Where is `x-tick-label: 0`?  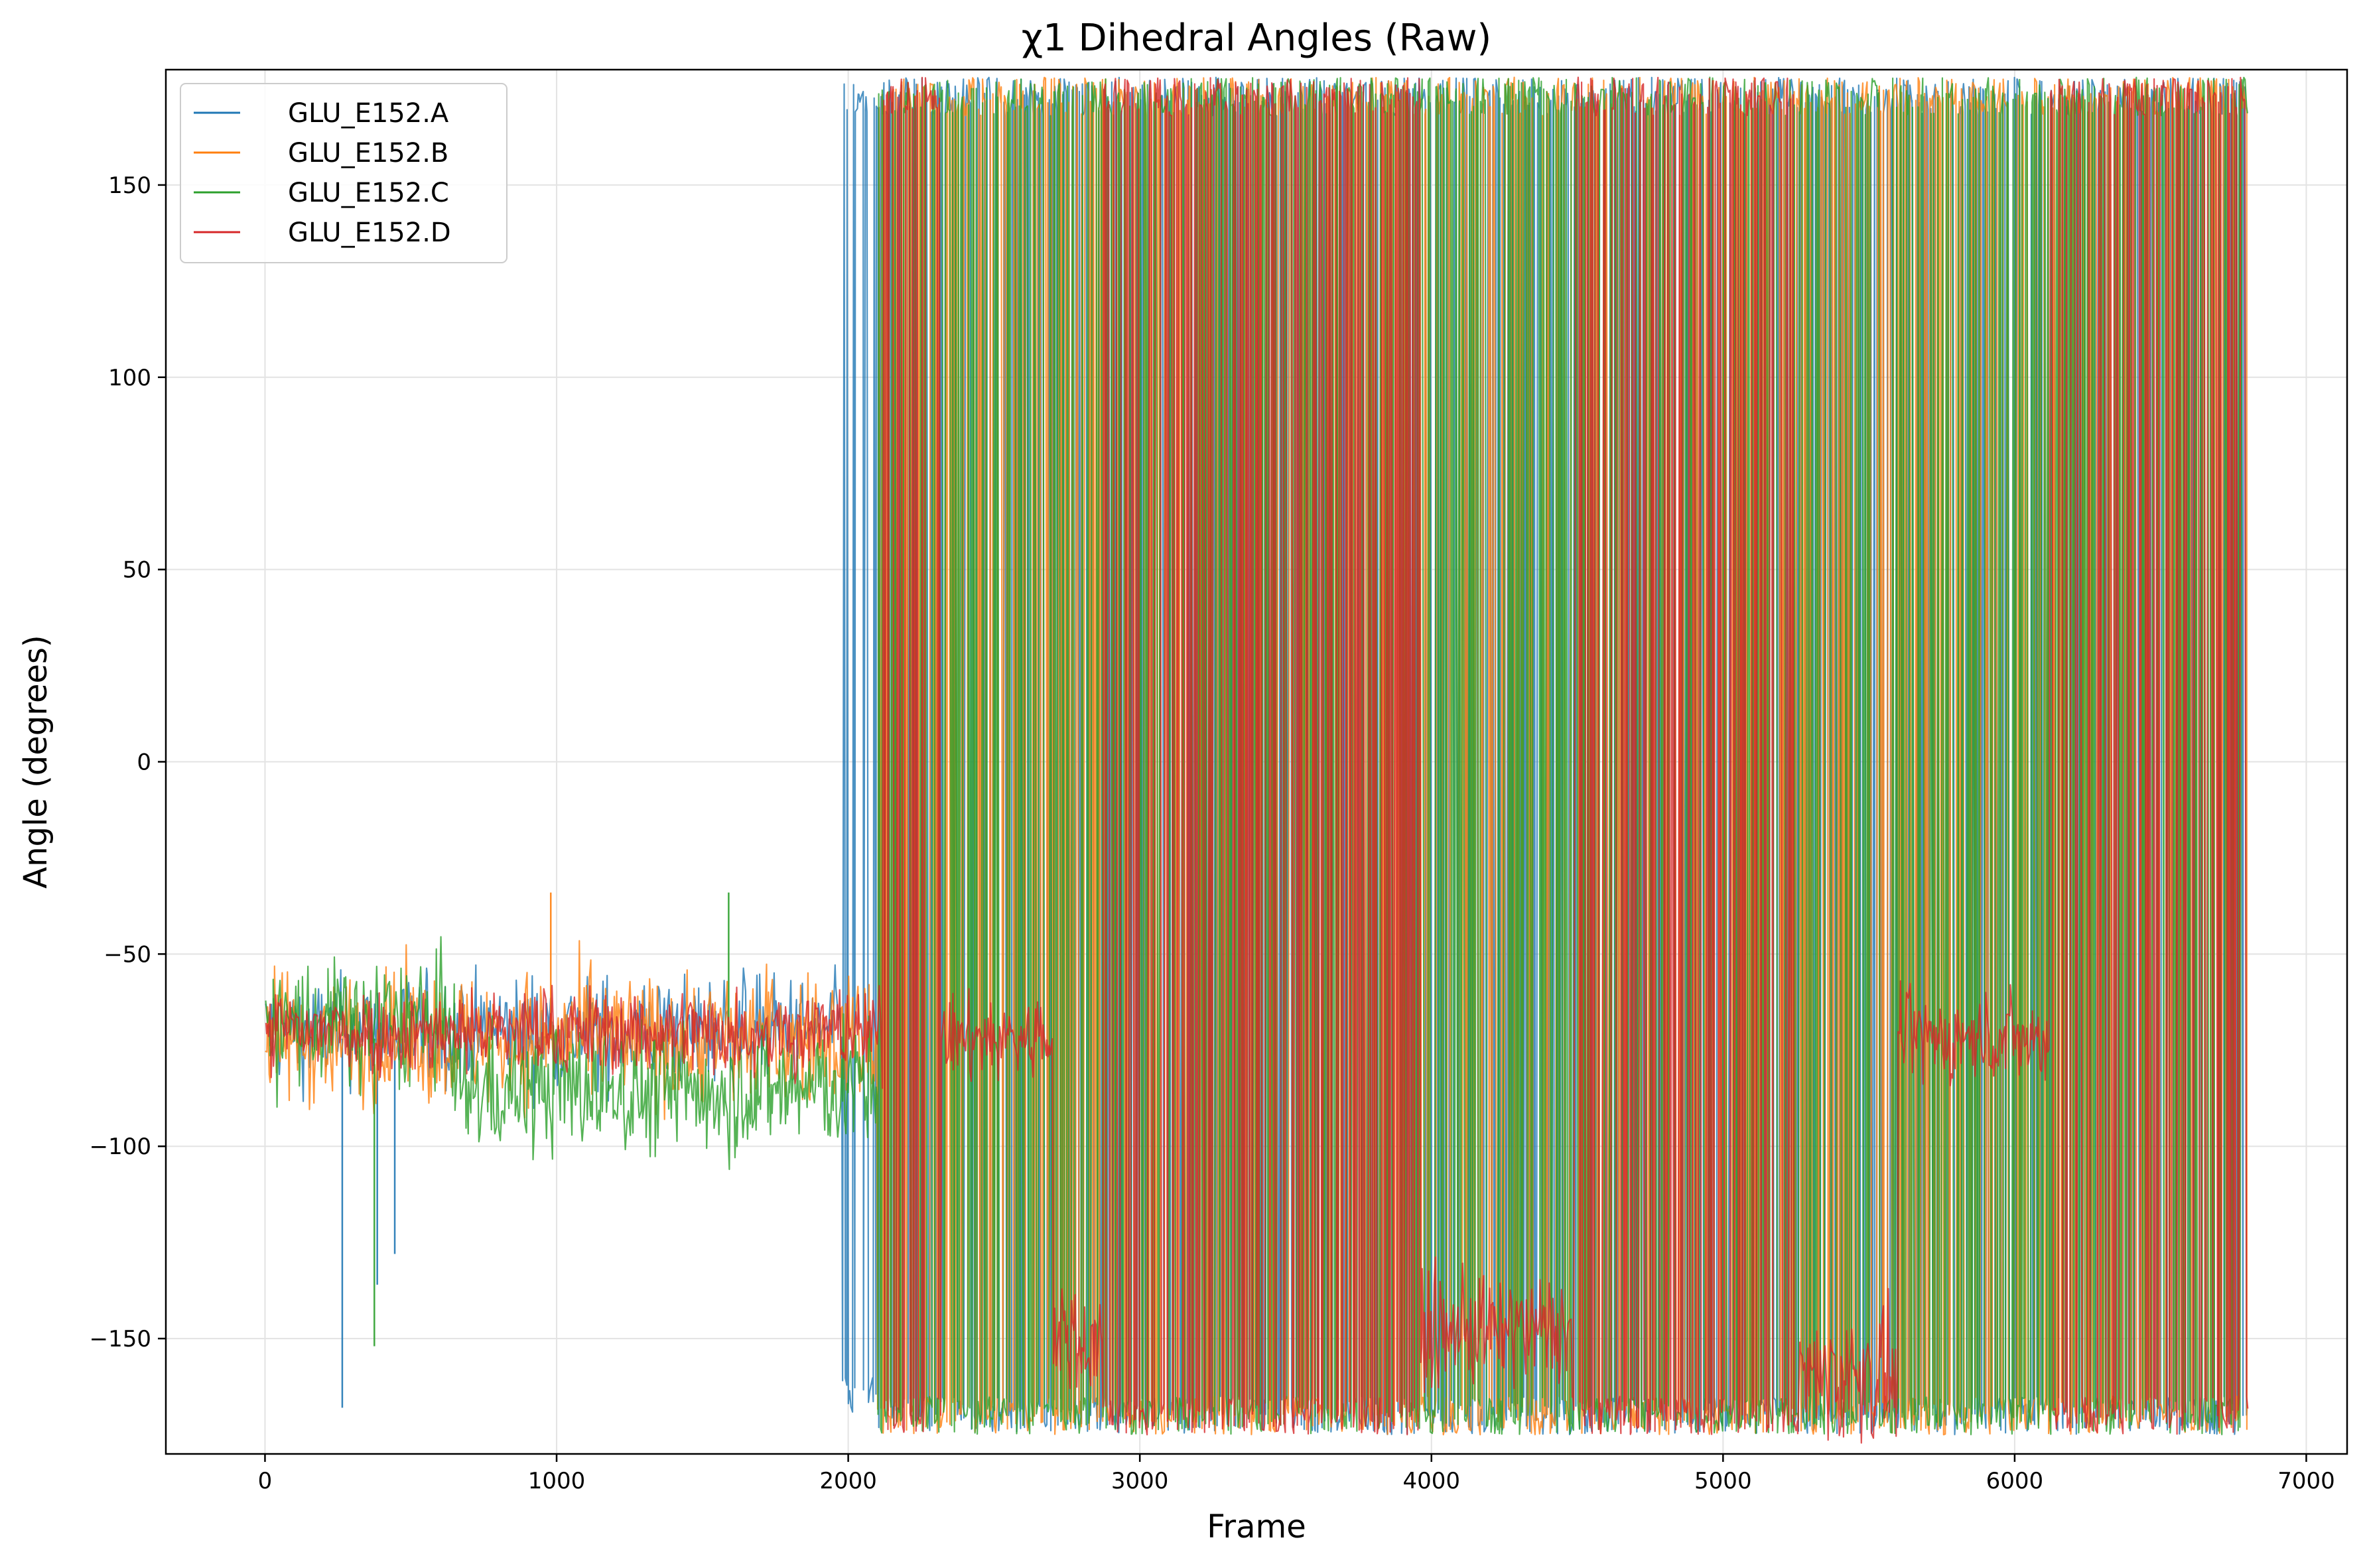
x-tick-label: 0 is located at coordinates (265, 1481).